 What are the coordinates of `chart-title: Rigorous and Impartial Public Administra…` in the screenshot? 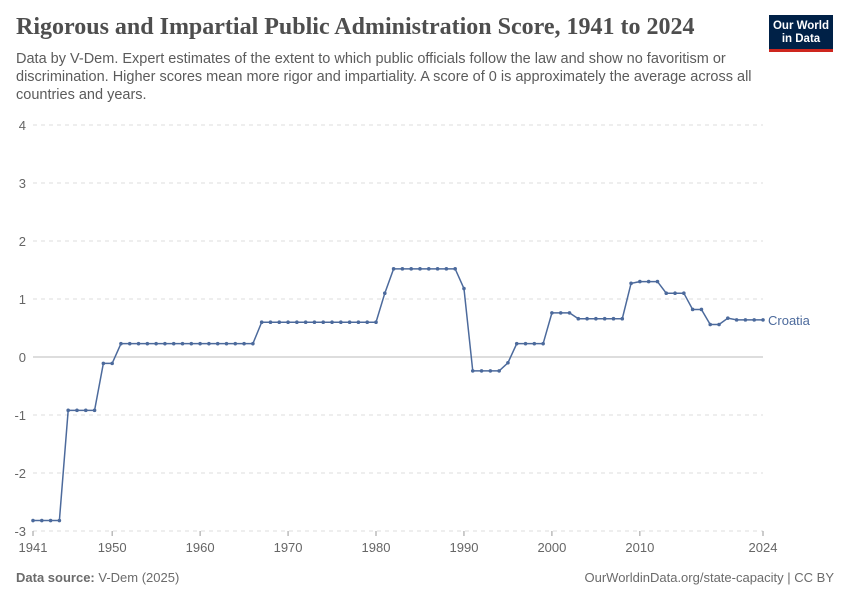 It's located at (355, 27).